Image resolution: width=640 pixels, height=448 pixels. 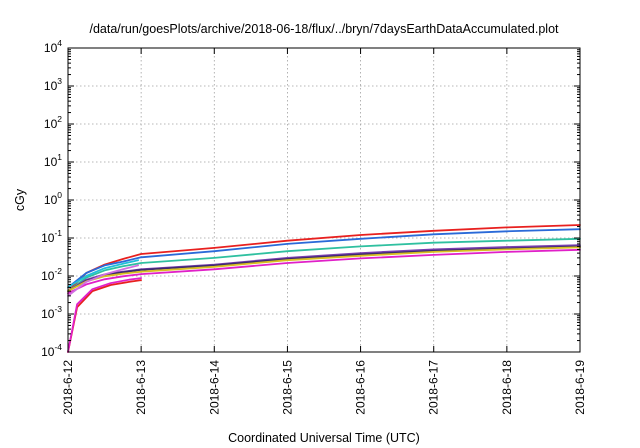 What do you see at coordinates (51, 274) in the screenshot?
I see `y-tick-label: 10⁻²` at bounding box center [51, 274].